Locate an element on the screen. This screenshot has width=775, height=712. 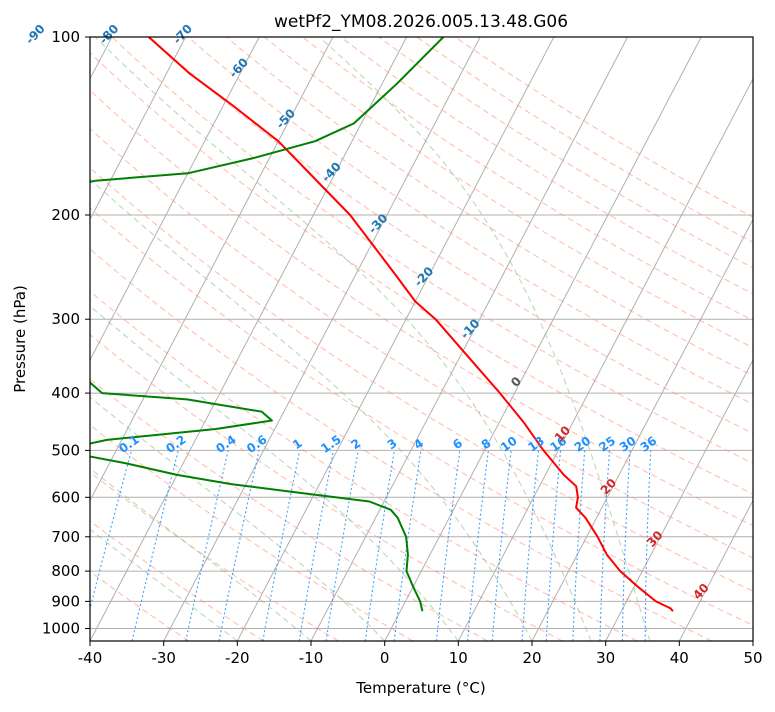
x-tick-label: 50 is located at coordinates (752, 658).